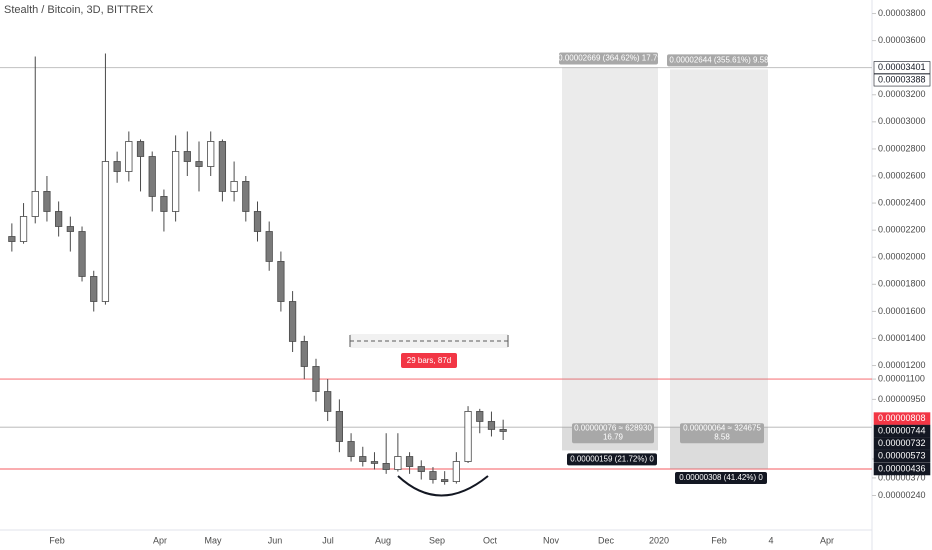  I want to click on target-text: 0.00002644 (355.61%) 9.58, so click(719, 59).